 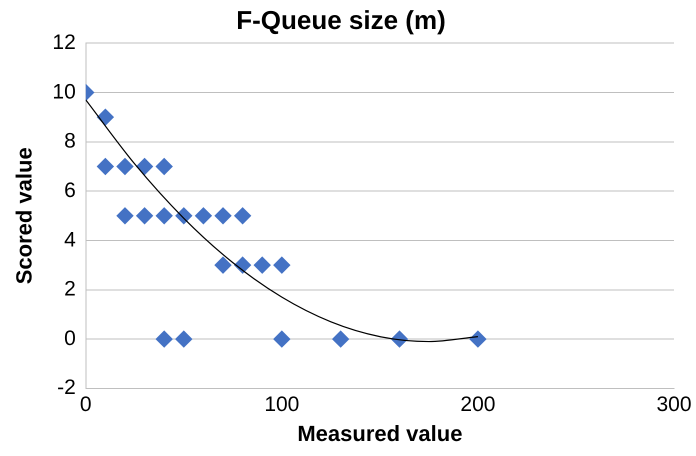 I want to click on y-tick-label: 8, so click(x=70, y=141).